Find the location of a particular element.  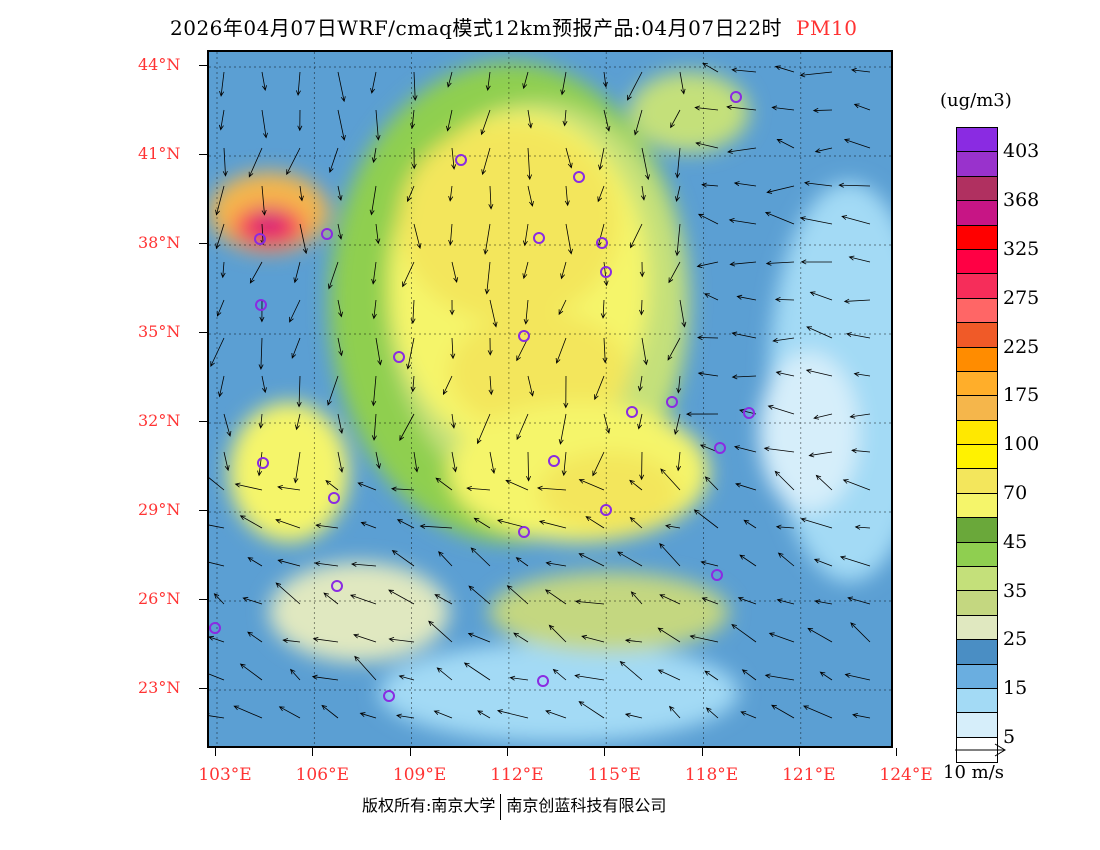

lat-label: 26°N is located at coordinates (159, 598).